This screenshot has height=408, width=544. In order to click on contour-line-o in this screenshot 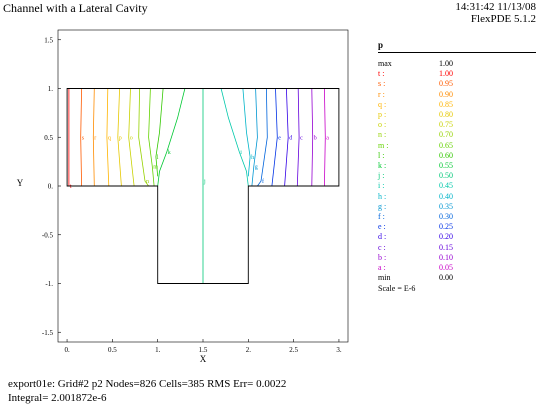, I will do `click(131, 137)`.